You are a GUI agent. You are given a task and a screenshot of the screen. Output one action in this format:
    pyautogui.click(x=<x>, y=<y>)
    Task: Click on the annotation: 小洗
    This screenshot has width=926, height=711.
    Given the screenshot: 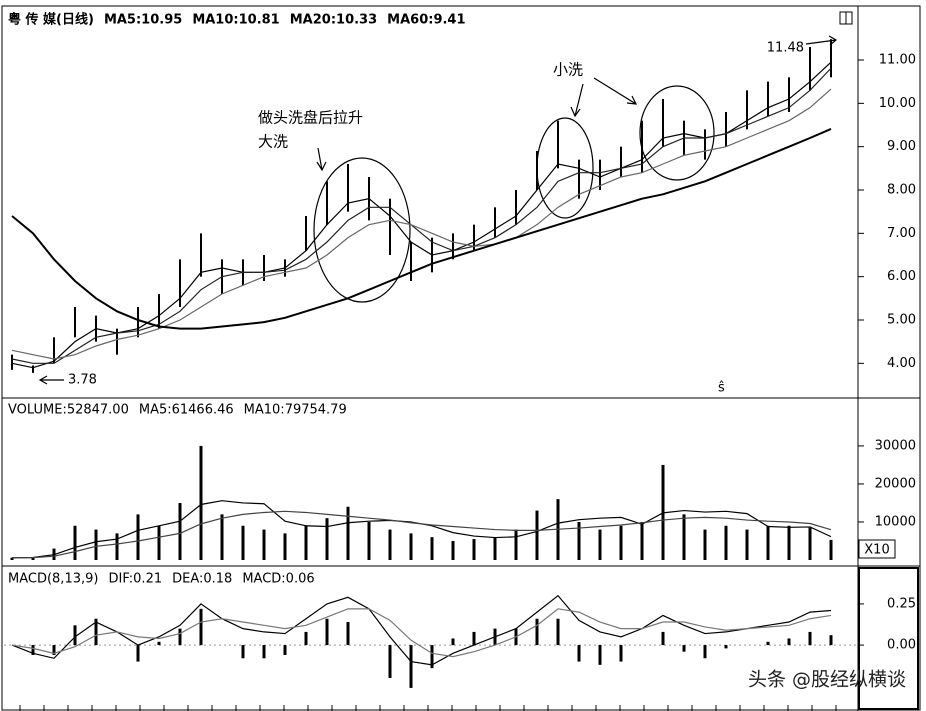 What is the action you would take?
    pyautogui.click(x=568, y=70)
    